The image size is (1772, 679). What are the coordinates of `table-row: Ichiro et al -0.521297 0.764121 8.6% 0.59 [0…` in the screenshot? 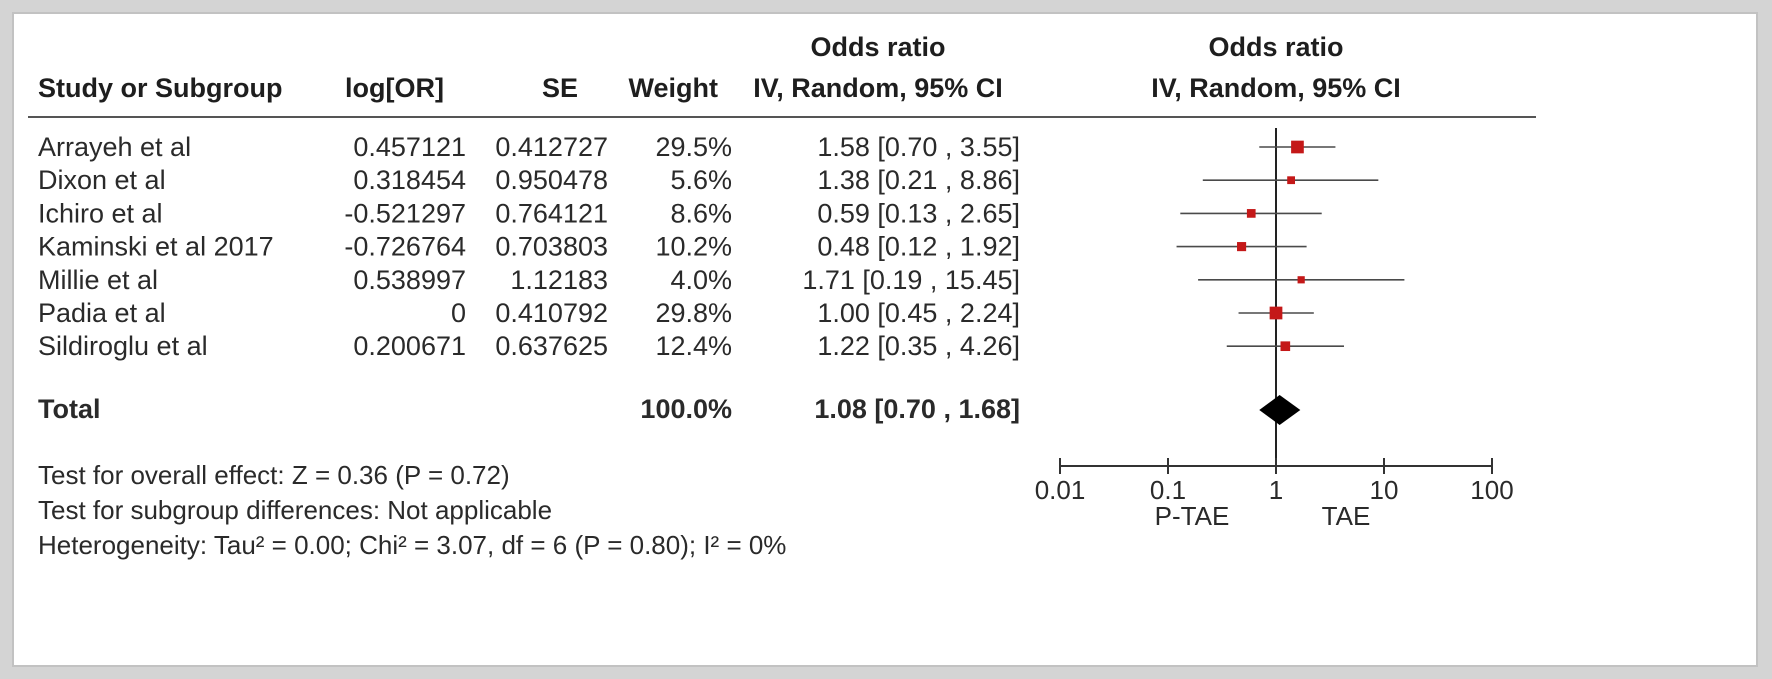 It's located at (529, 213).